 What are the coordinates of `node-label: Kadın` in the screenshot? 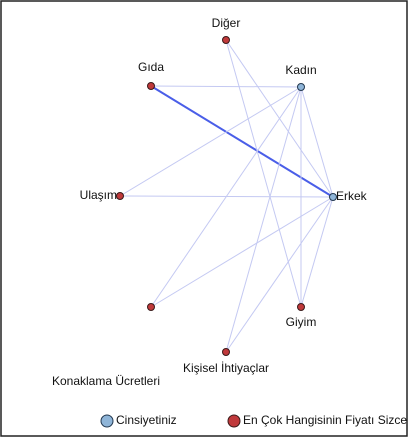 It's located at (300, 70).